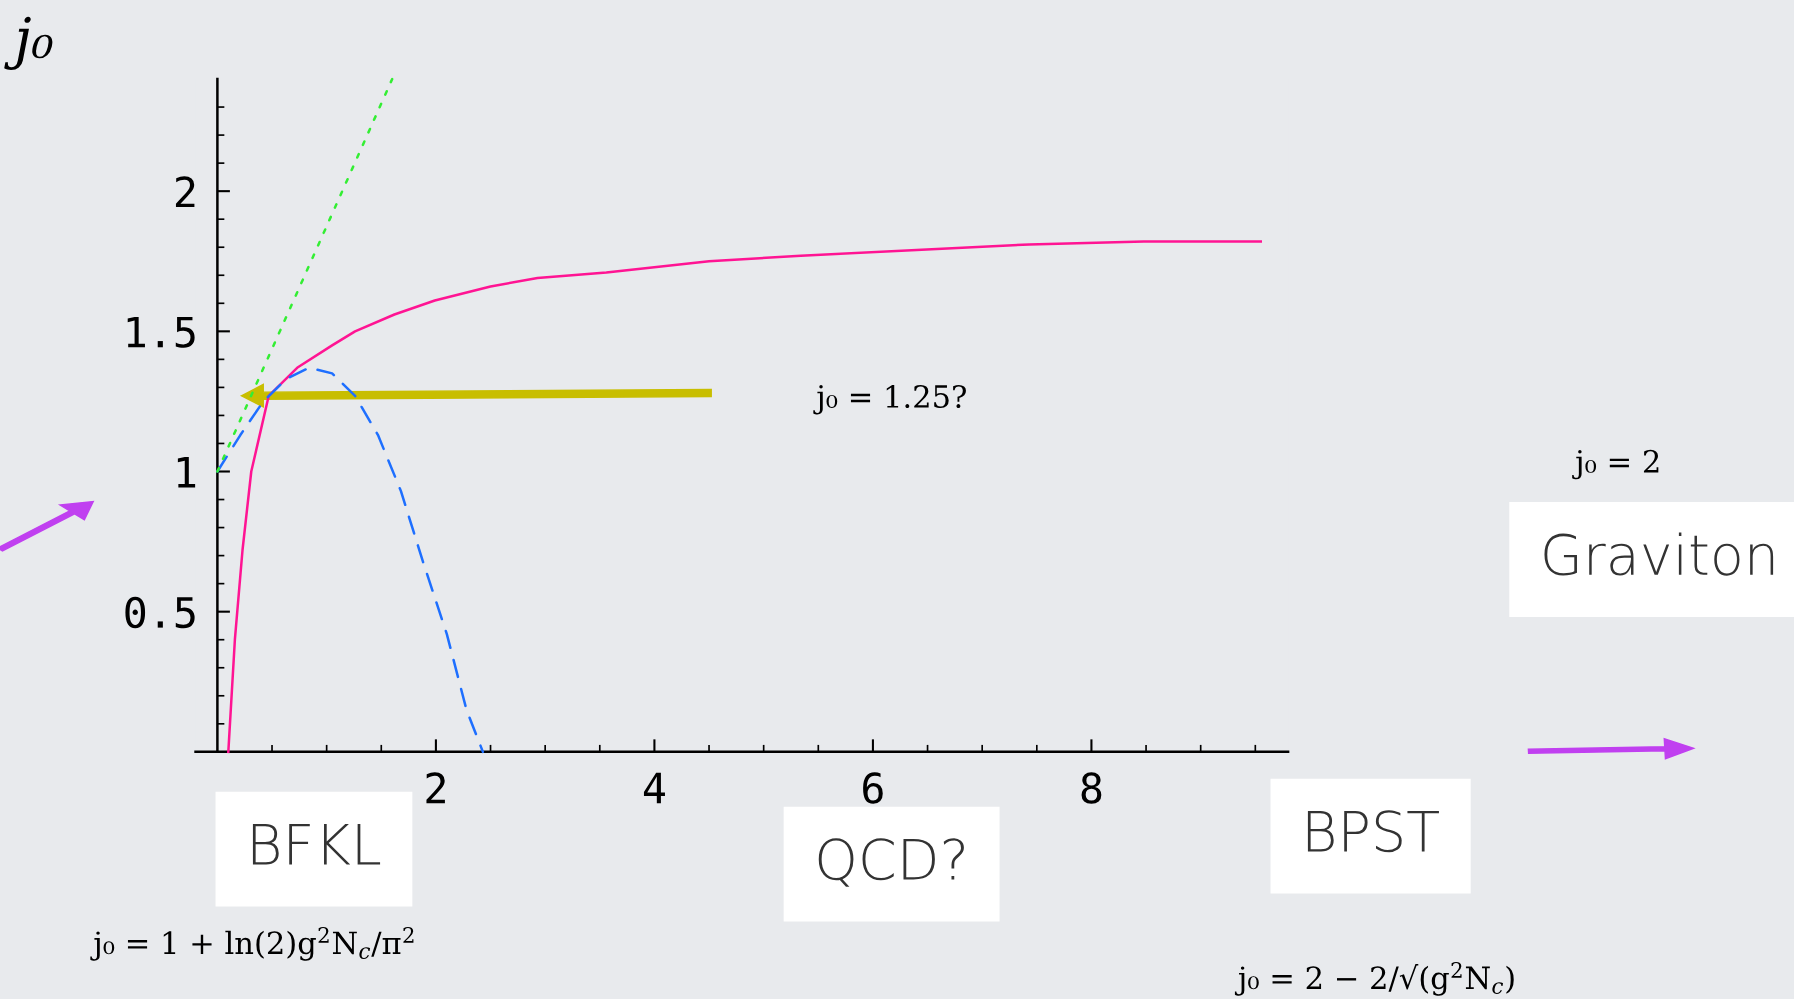 This screenshot has height=999, width=1794. What do you see at coordinates (161, 332) in the screenshot?
I see `y-tick-label: 1.5` at bounding box center [161, 332].